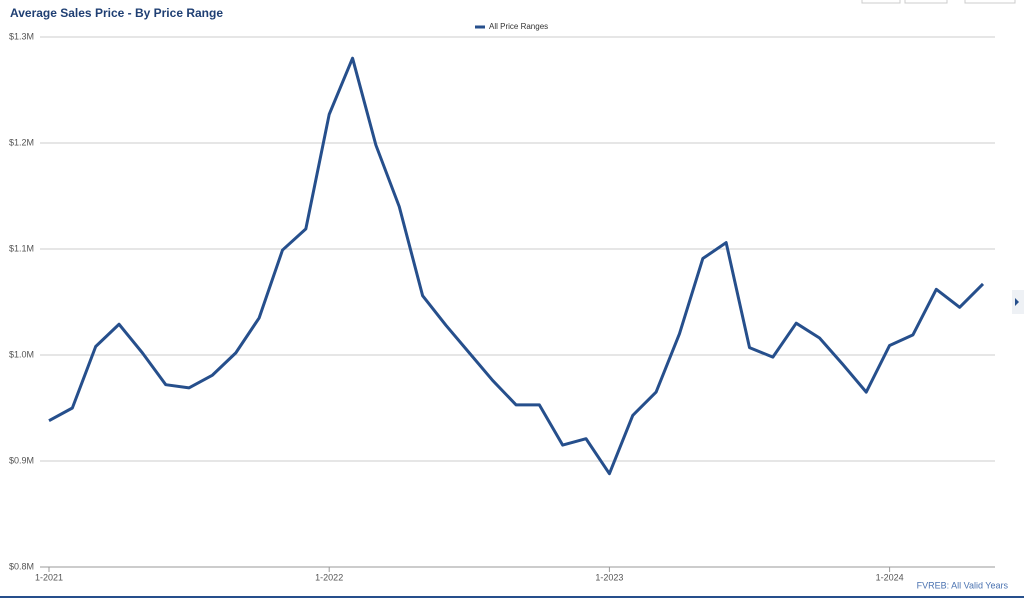 The image size is (1024, 599). I want to click on x-tick-label: 1-2024, so click(890, 577).